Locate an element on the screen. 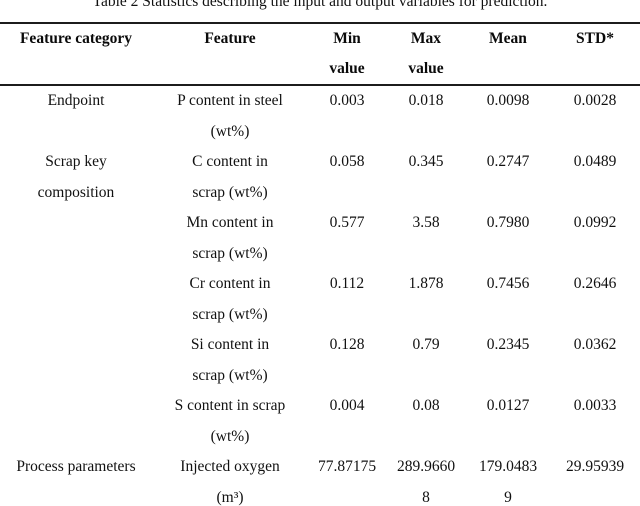 The image size is (640, 506). cell-mean: 0.0127 is located at coordinates (508, 405).